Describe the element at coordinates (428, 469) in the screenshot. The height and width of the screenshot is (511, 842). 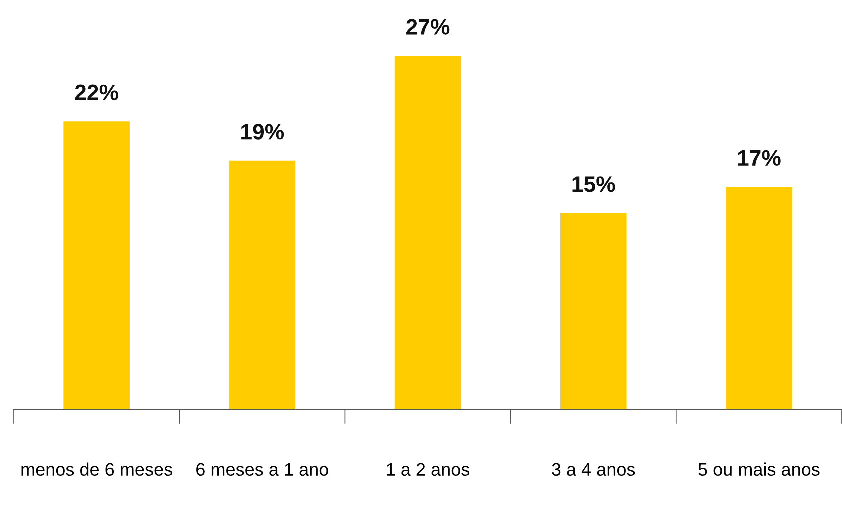
I see `x-tick-label: 1 a 2 anos` at that location.